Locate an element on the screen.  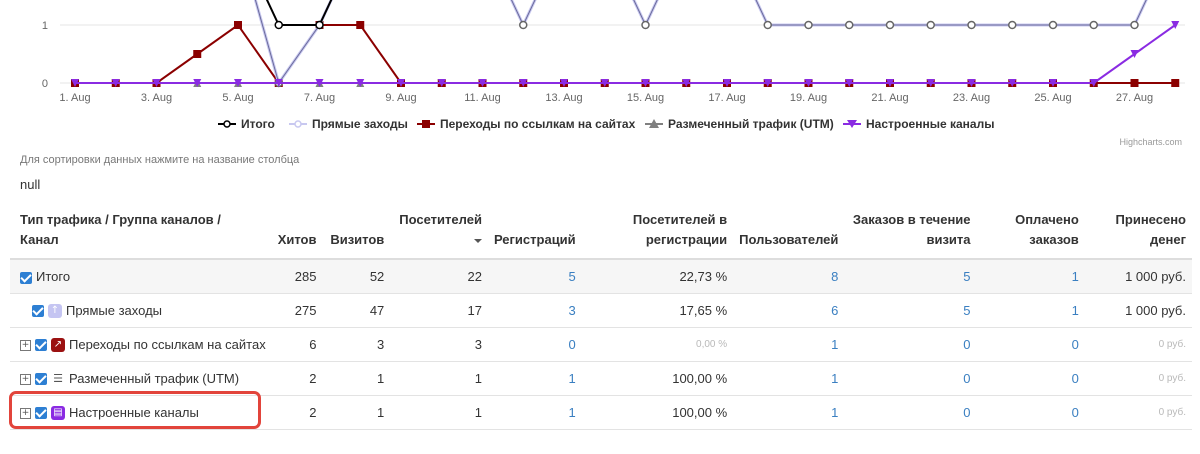
legend-item-utm: Размеченный трафик (UTM) is located at coordinates (739, 124).